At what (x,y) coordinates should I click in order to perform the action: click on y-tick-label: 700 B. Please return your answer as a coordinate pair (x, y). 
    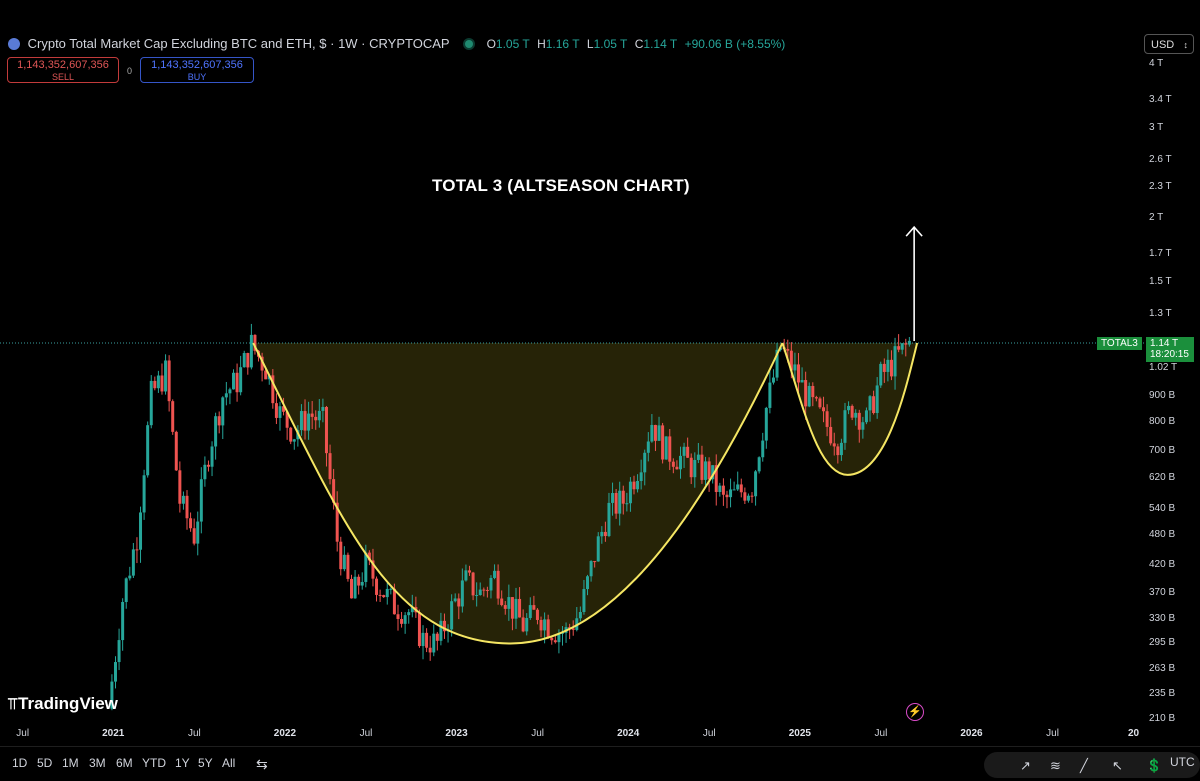
    Looking at the image, I should click on (1162, 451).